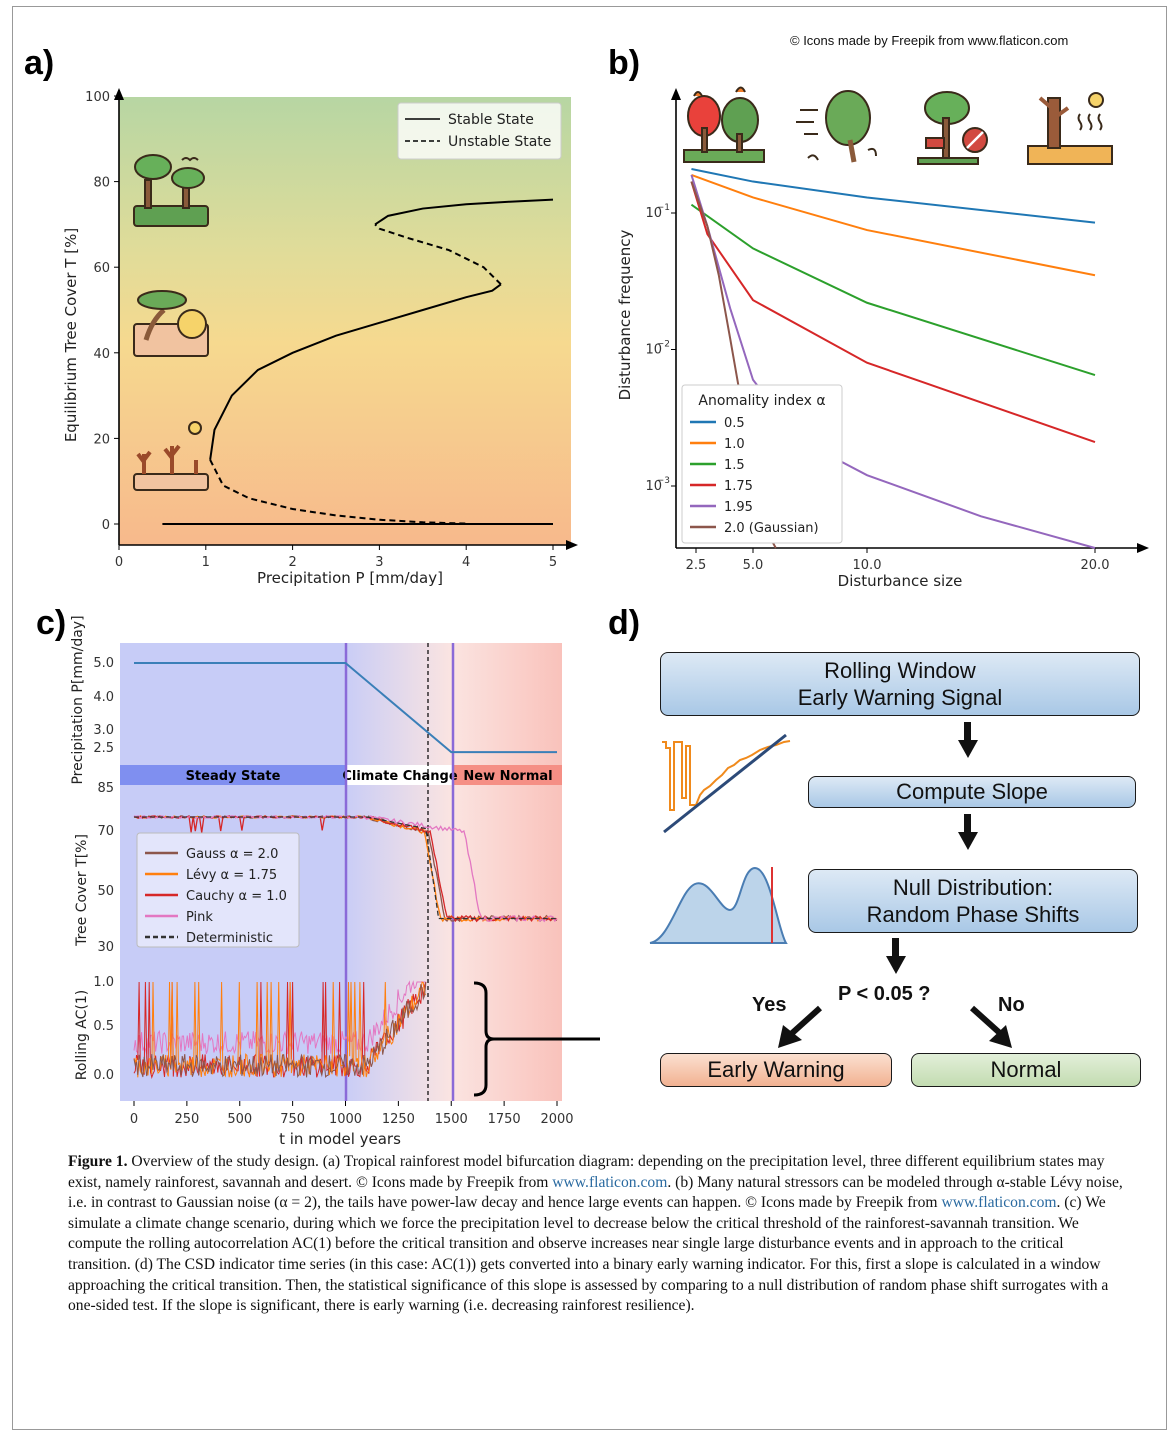 This screenshot has height=1436, width=1173. Describe the element at coordinates (379, 562) in the screenshot. I see `xtick-label-a: 3` at that location.